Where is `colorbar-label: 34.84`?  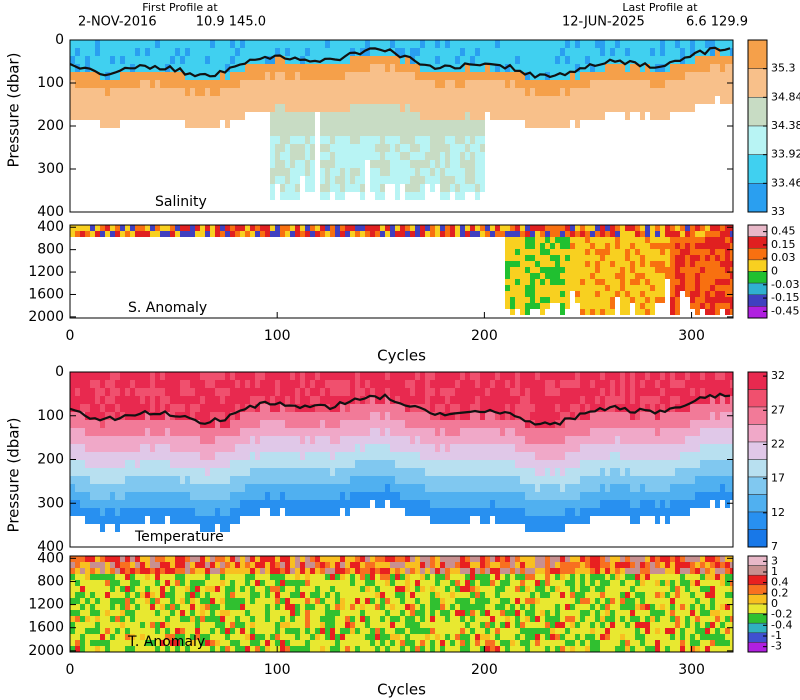
colorbar-label: 34.84 is located at coordinates (785, 96).